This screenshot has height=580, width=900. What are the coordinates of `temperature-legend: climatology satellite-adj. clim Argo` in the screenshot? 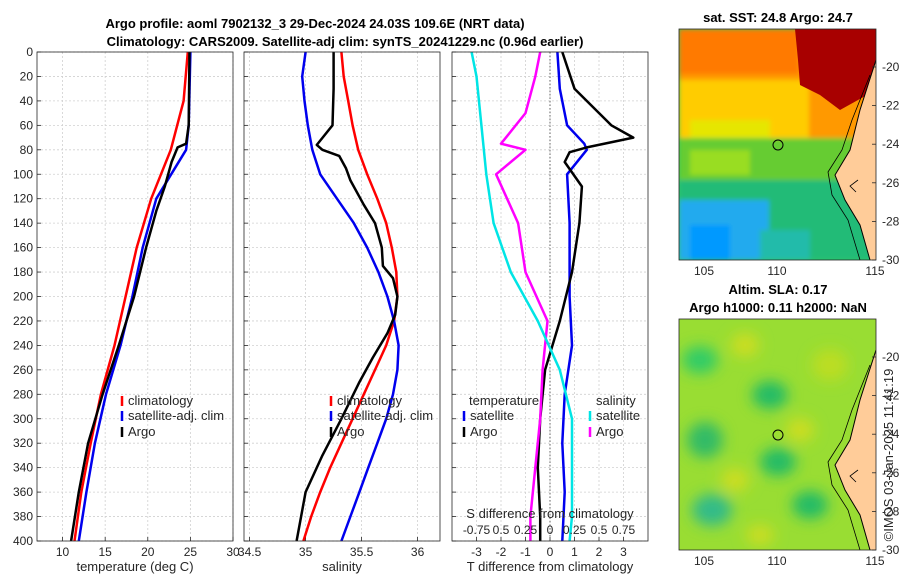 It's located at (172, 416).